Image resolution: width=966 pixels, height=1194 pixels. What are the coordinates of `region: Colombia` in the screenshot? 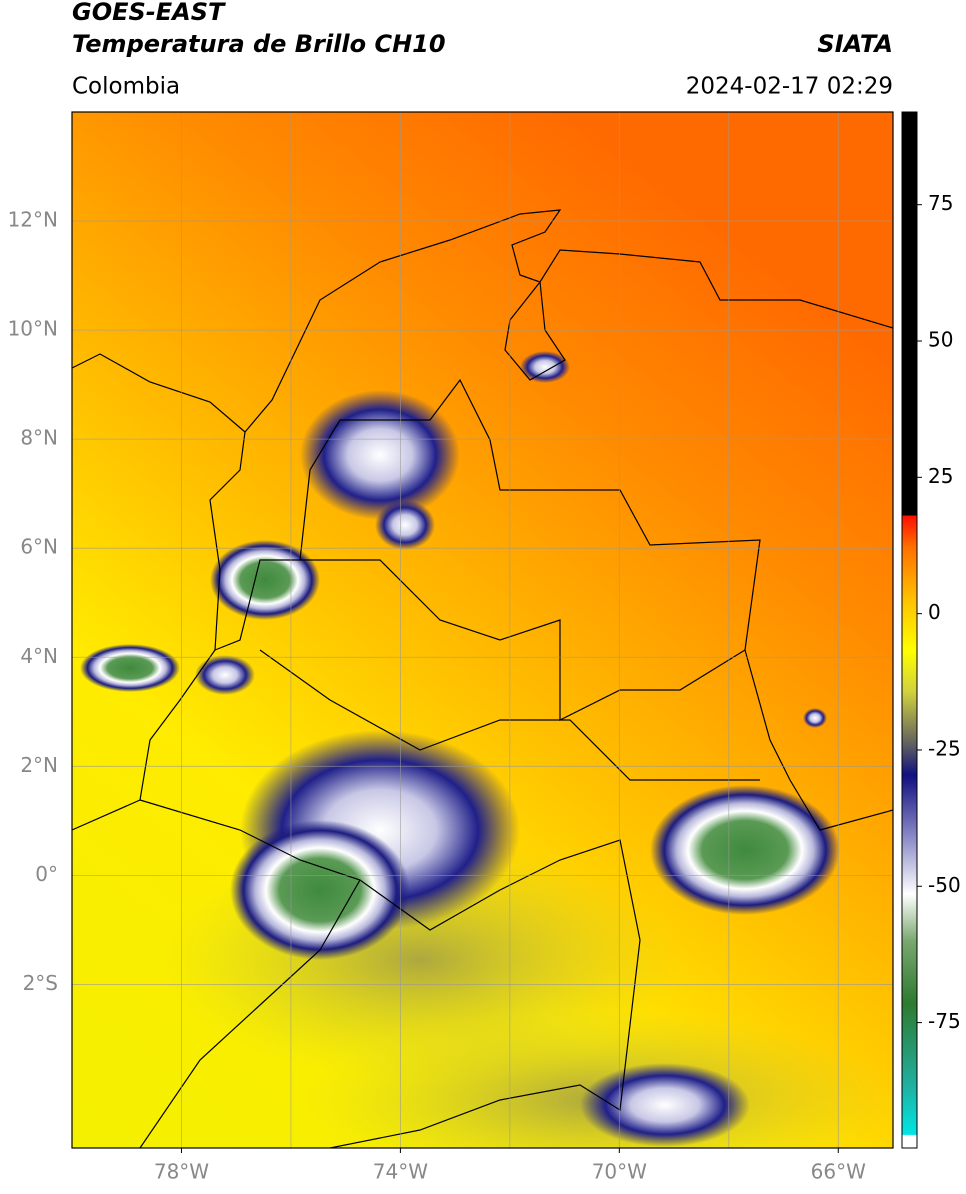 It's located at (126, 87).